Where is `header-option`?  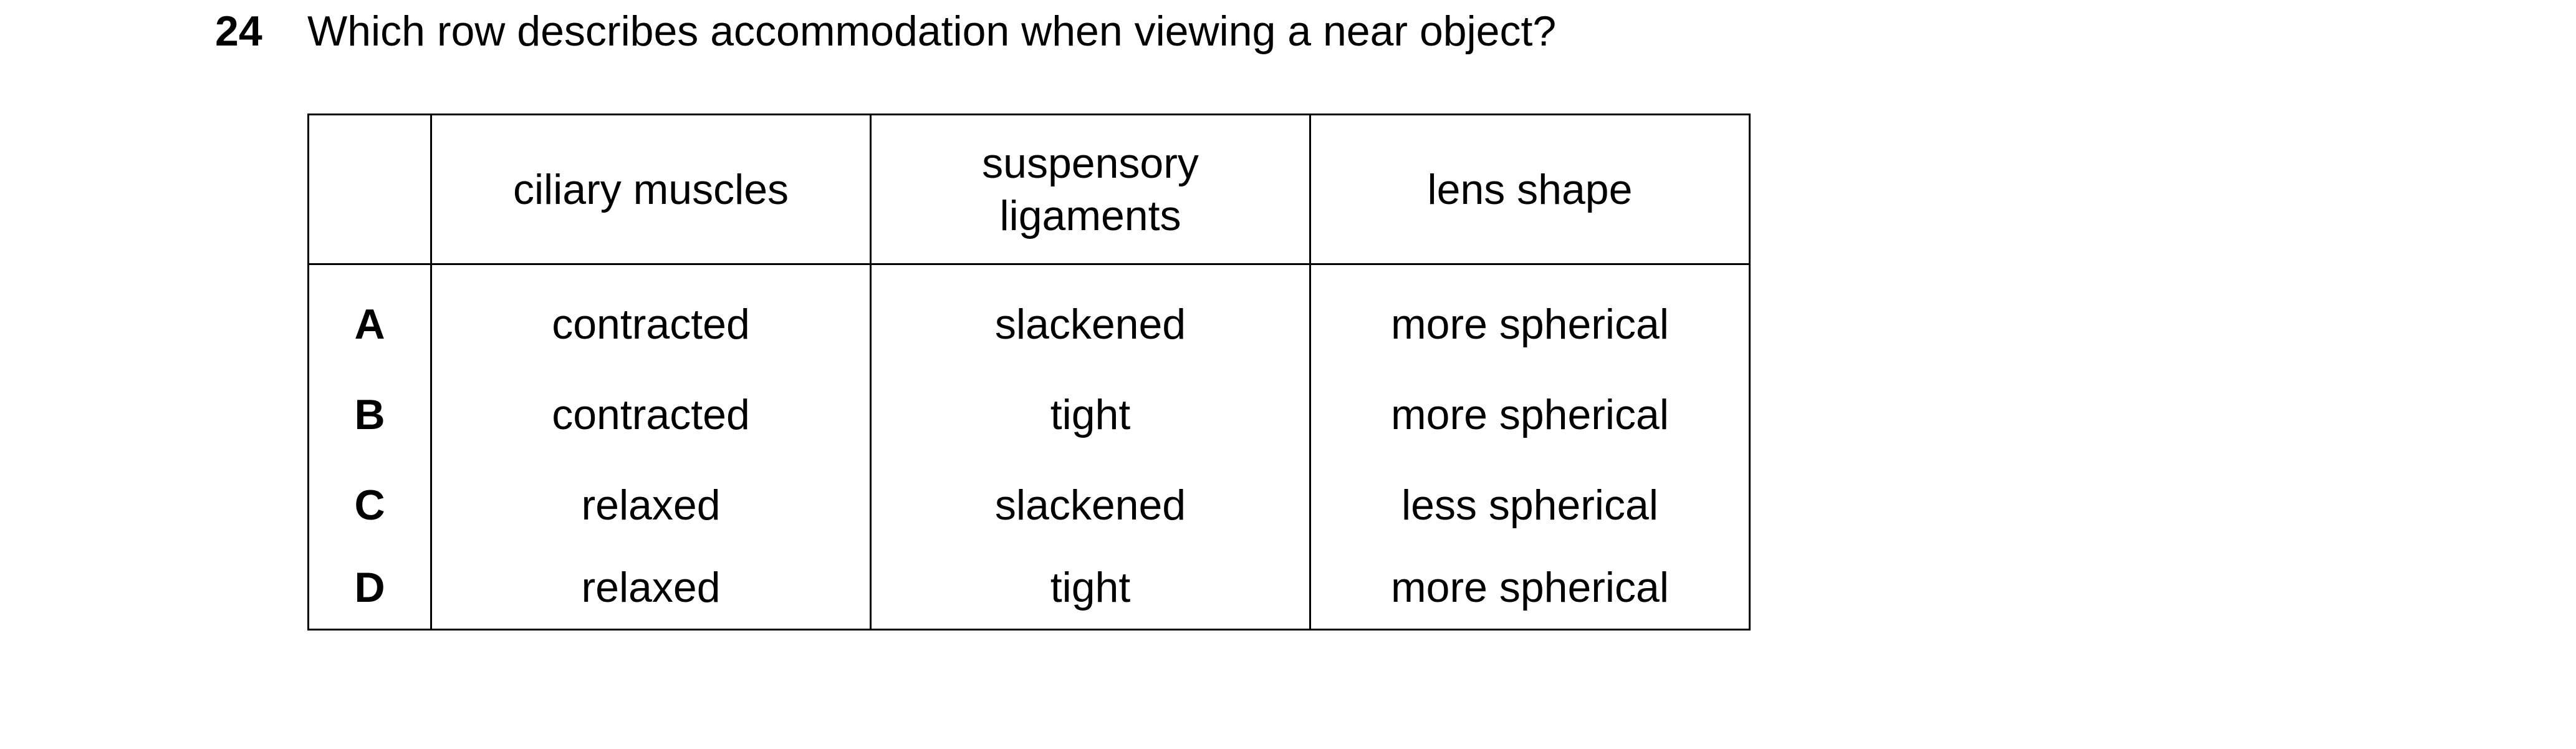 header-option is located at coordinates (369, 189).